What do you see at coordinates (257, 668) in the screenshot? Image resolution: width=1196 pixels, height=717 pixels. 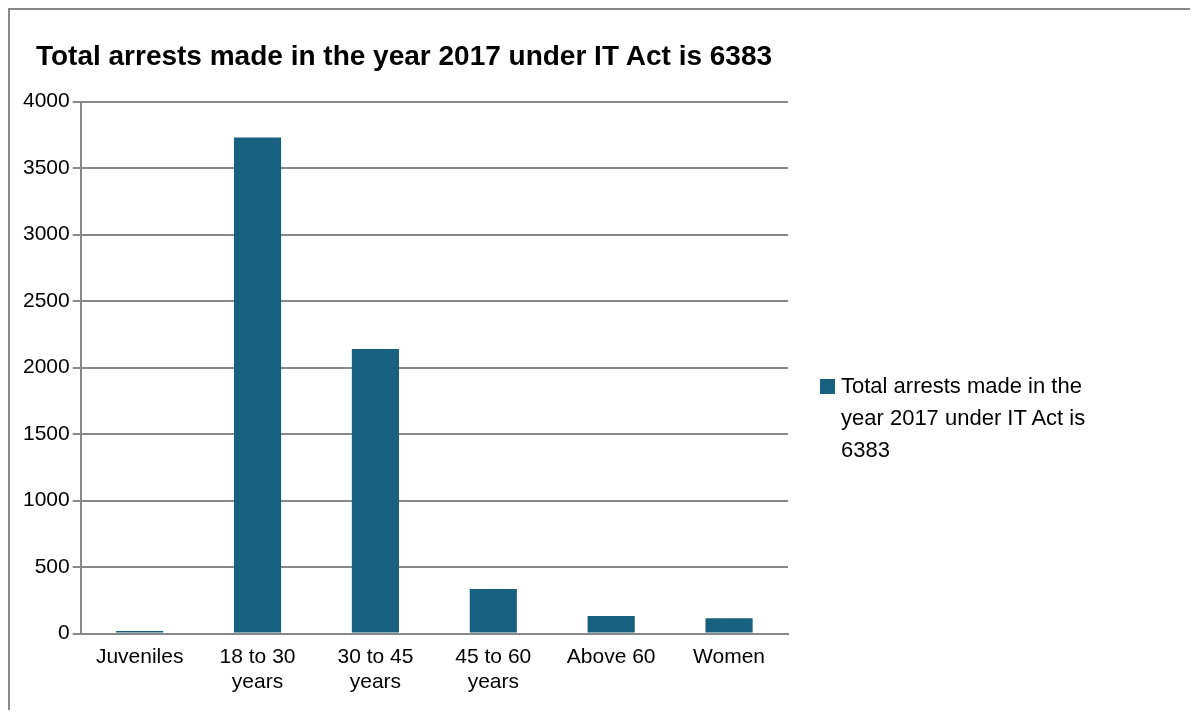 I see `x-tick-label: 18 to 30 years` at bounding box center [257, 668].